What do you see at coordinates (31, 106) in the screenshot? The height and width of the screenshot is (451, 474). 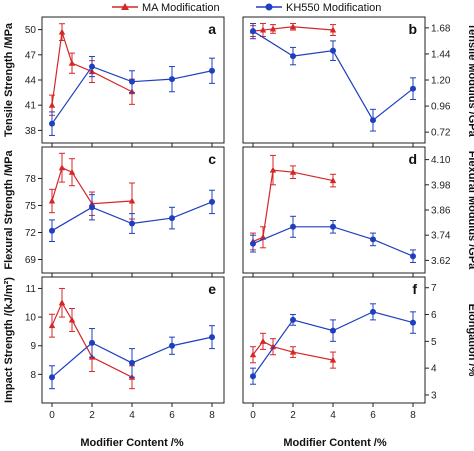 I see `y-tick-label: 41` at bounding box center [31, 106].